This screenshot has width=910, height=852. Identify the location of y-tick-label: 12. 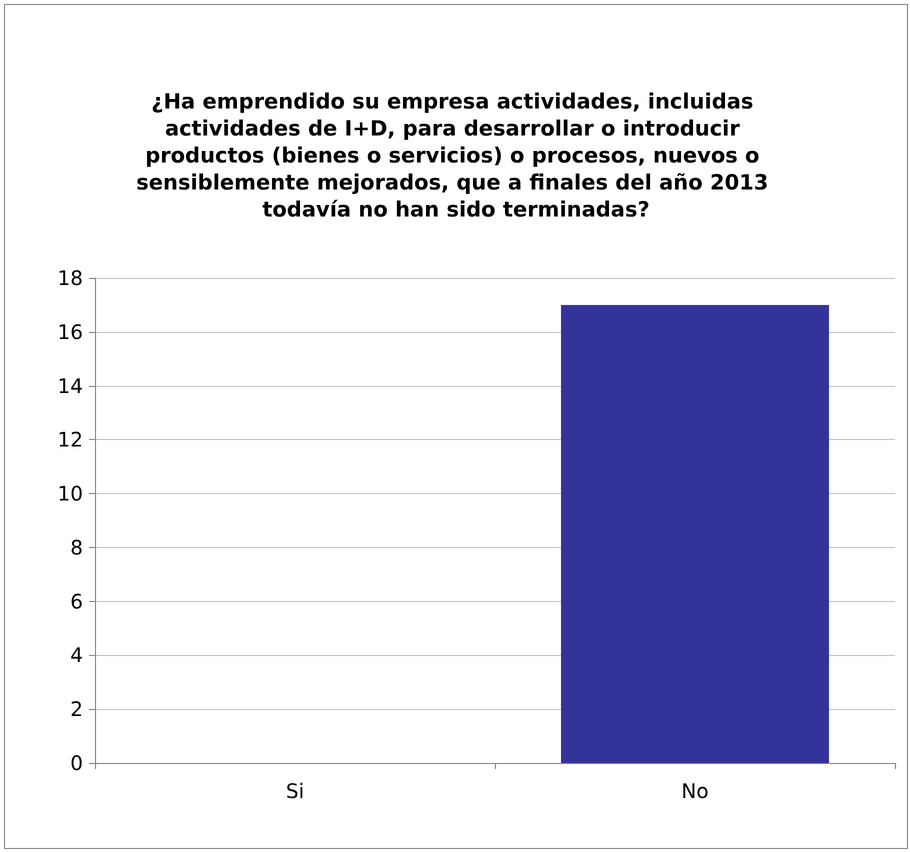
(70, 440).